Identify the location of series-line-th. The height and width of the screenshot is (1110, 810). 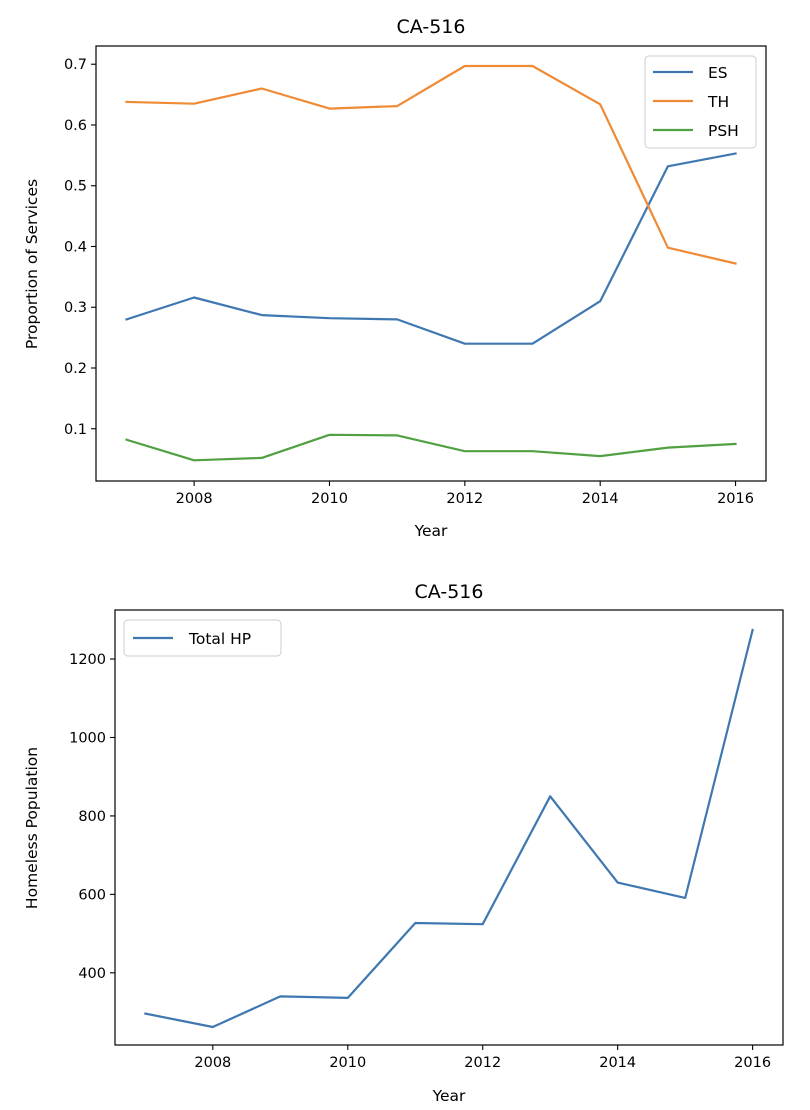
(431, 164).